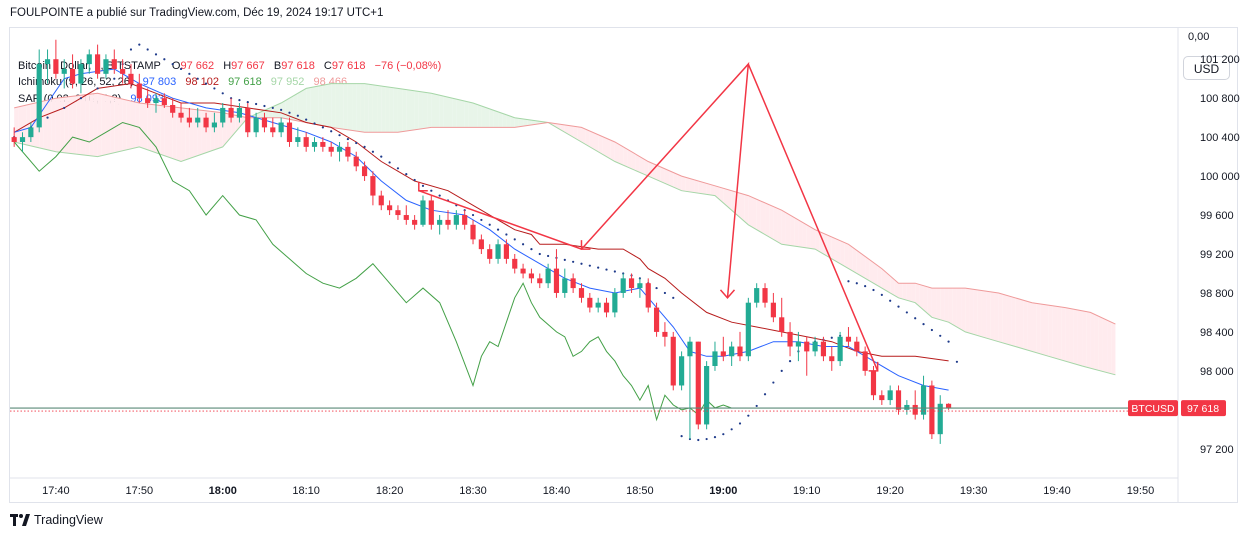 The height and width of the screenshot is (539, 1246). What do you see at coordinates (202, 82) in the screenshot?
I see `legend-kijun-value: 98 102` at bounding box center [202, 82].